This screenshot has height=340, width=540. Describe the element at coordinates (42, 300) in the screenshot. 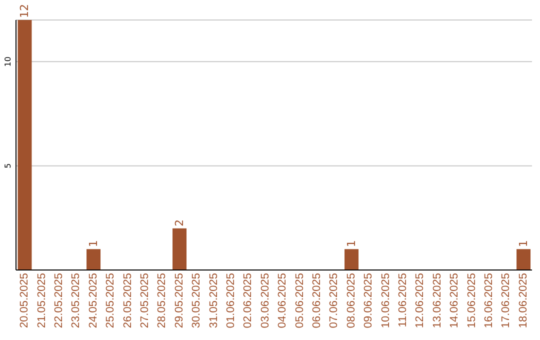

I see `x-tick-label: 21.05.2025` at that location.